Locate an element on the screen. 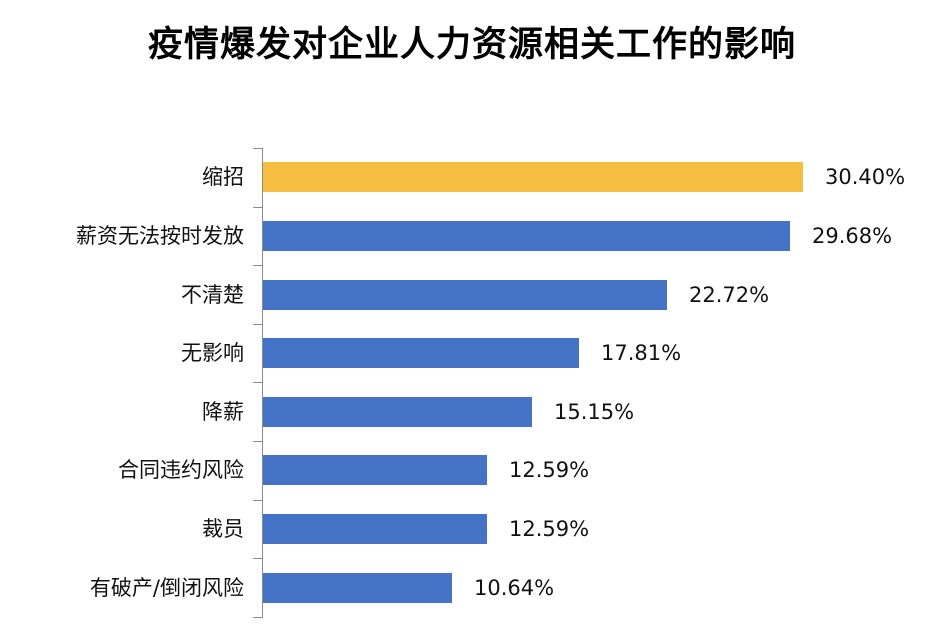 The image size is (944, 626). category-label: 有破产/倒闭风险 is located at coordinates (166, 588).